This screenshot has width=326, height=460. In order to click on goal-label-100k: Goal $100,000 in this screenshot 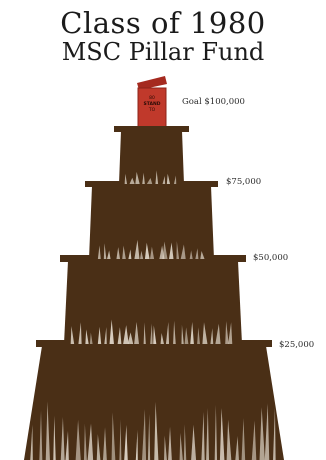, I will do `click(213, 102)`.